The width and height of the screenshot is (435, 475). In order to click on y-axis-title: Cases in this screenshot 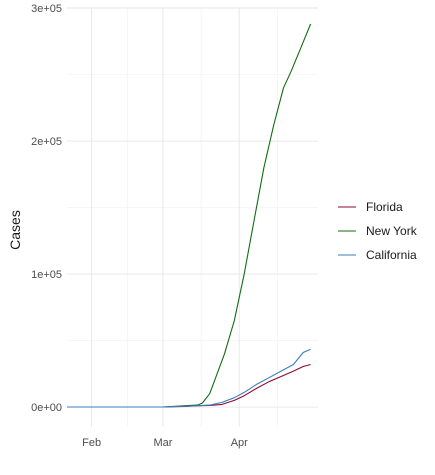, I will do `click(15, 230)`.